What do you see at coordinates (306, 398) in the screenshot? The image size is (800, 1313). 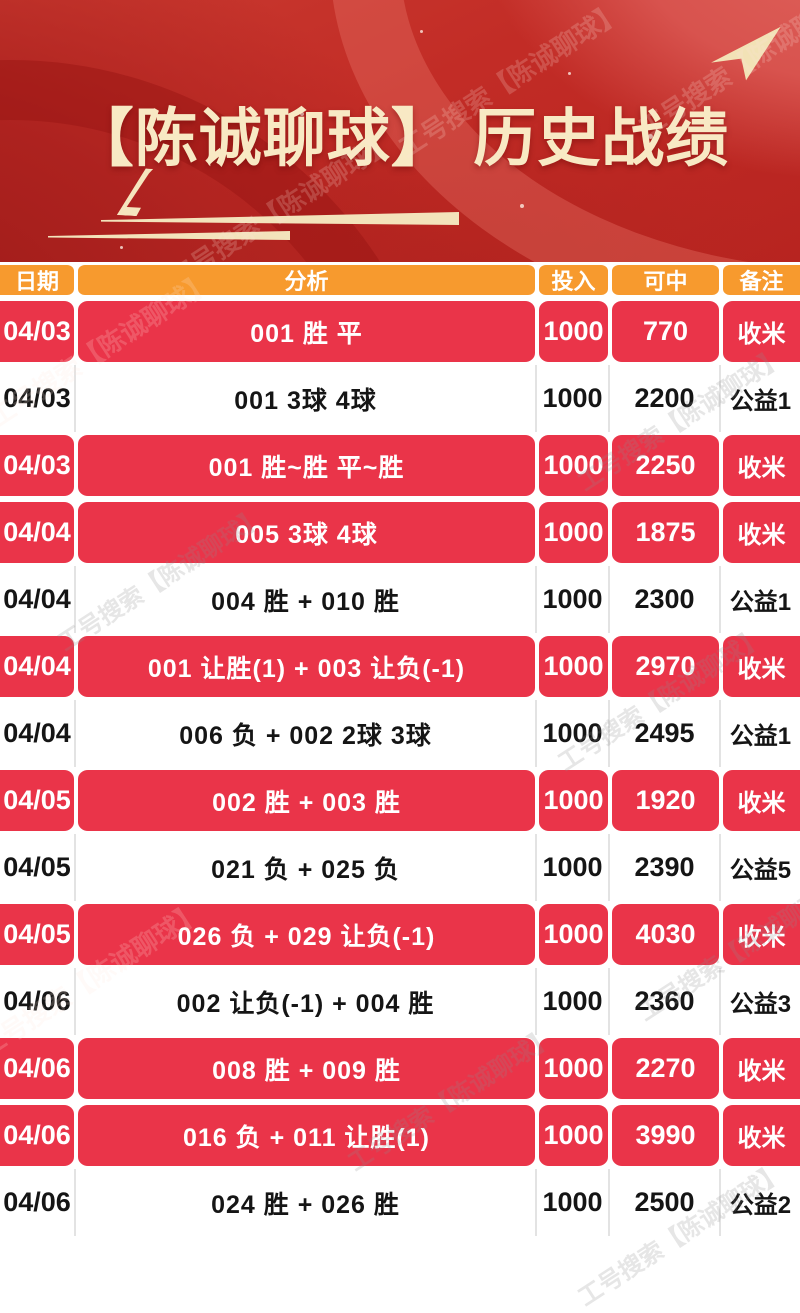 I see `analysis-cell: 001 3球 4球` at bounding box center [306, 398].